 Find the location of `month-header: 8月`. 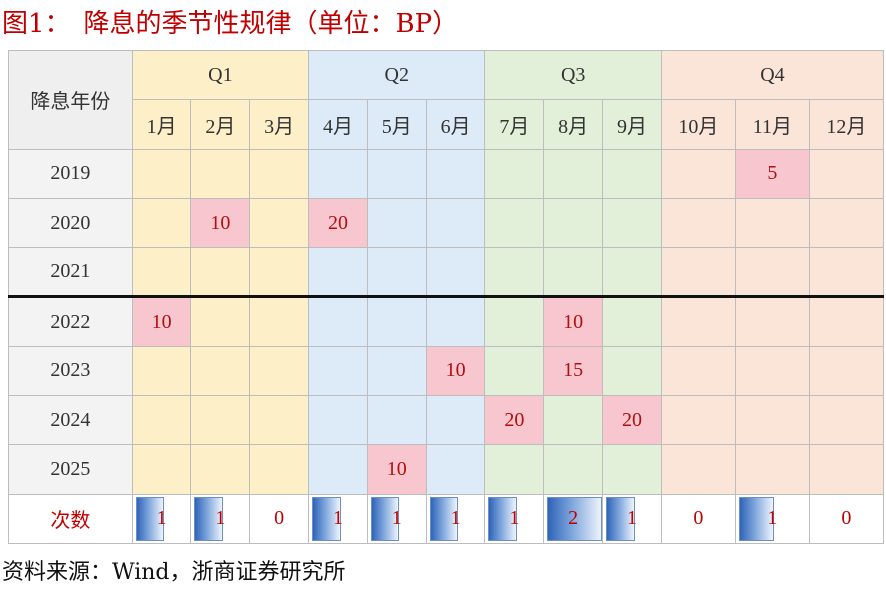

month-header: 8月 is located at coordinates (573, 124).